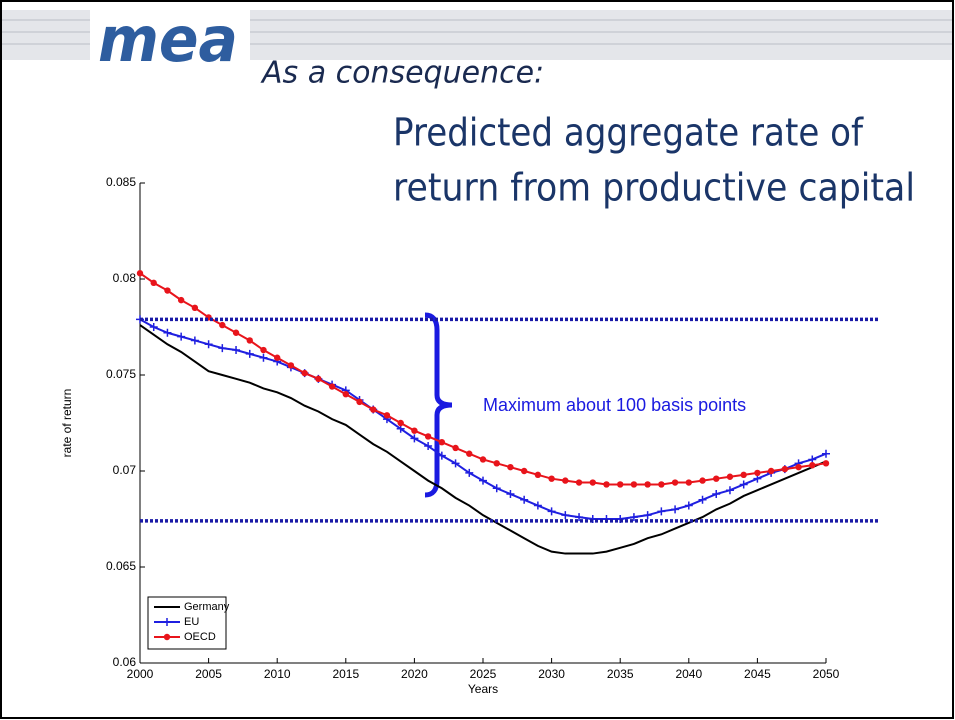 The height and width of the screenshot is (720, 955). I want to click on title-line: return from productive capital, so click(654, 188).